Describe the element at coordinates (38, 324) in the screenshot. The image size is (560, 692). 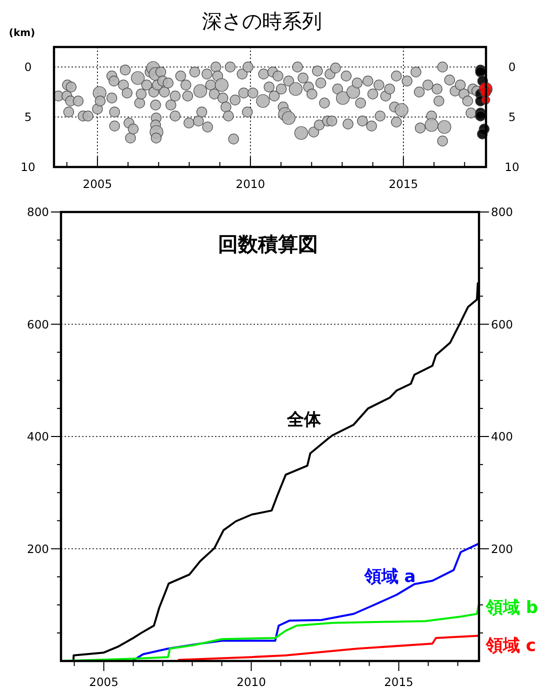
I see `y-tick-label: 600` at that location.